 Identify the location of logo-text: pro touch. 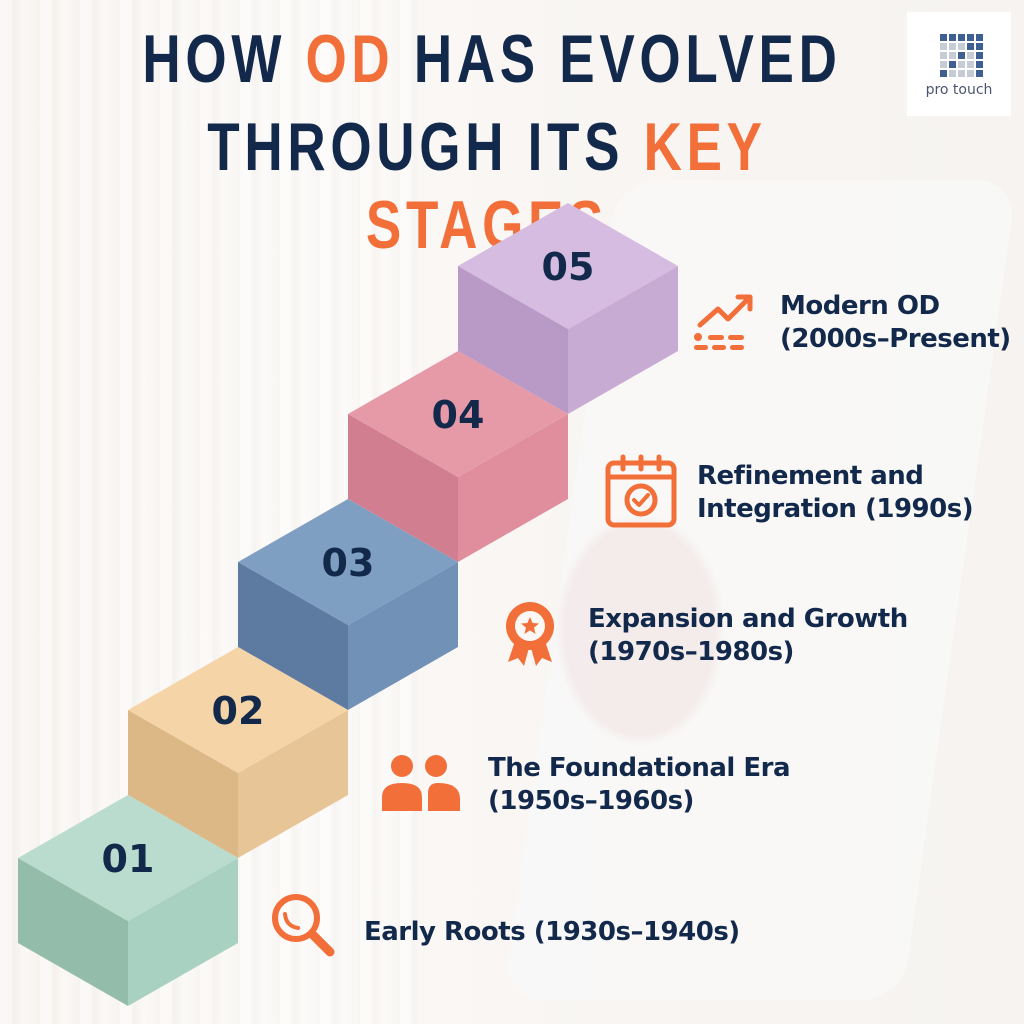
(959, 90).